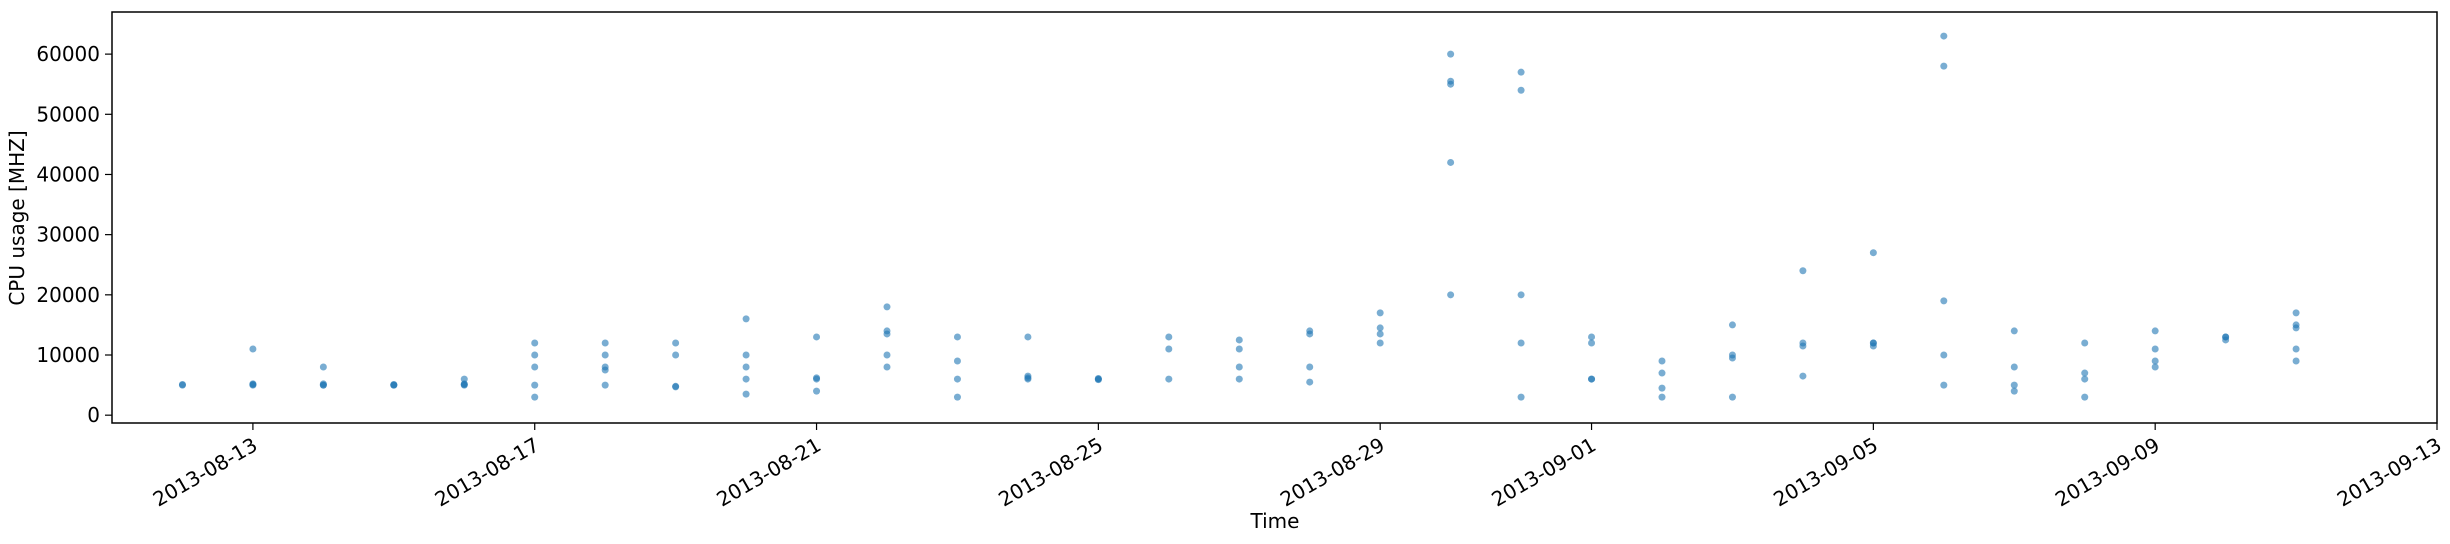 Image resolution: width=2450 pixels, height=544 pixels. Describe the element at coordinates (487, 472) in the screenshot. I see `x-tick-label: 2013-08-17` at that location.